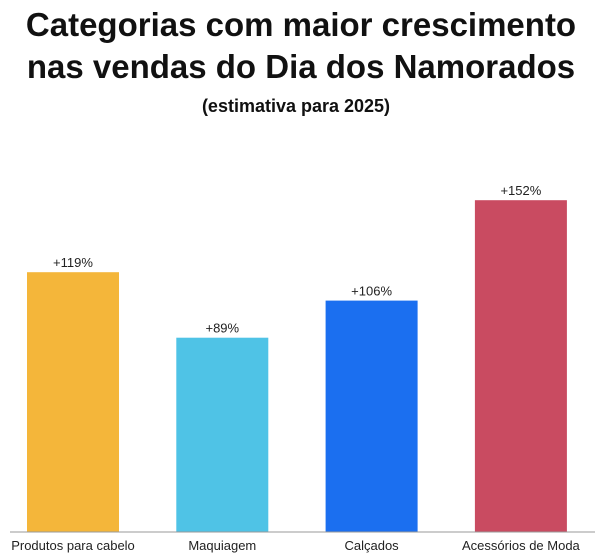 The width and height of the screenshot is (603, 559). Describe the element at coordinates (301, 24) in the screenshot. I see `chart-title-line-1: Categorias com maior crescimento` at that location.